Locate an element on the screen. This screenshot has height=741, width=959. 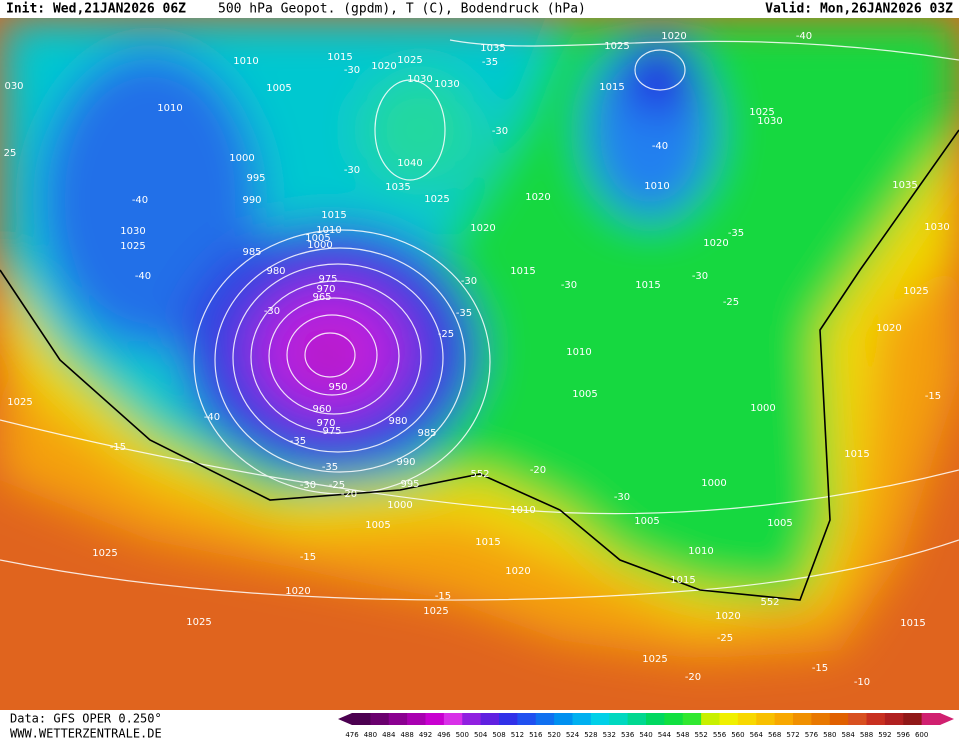
isobar-label: 965 is located at coordinates (321, 297).